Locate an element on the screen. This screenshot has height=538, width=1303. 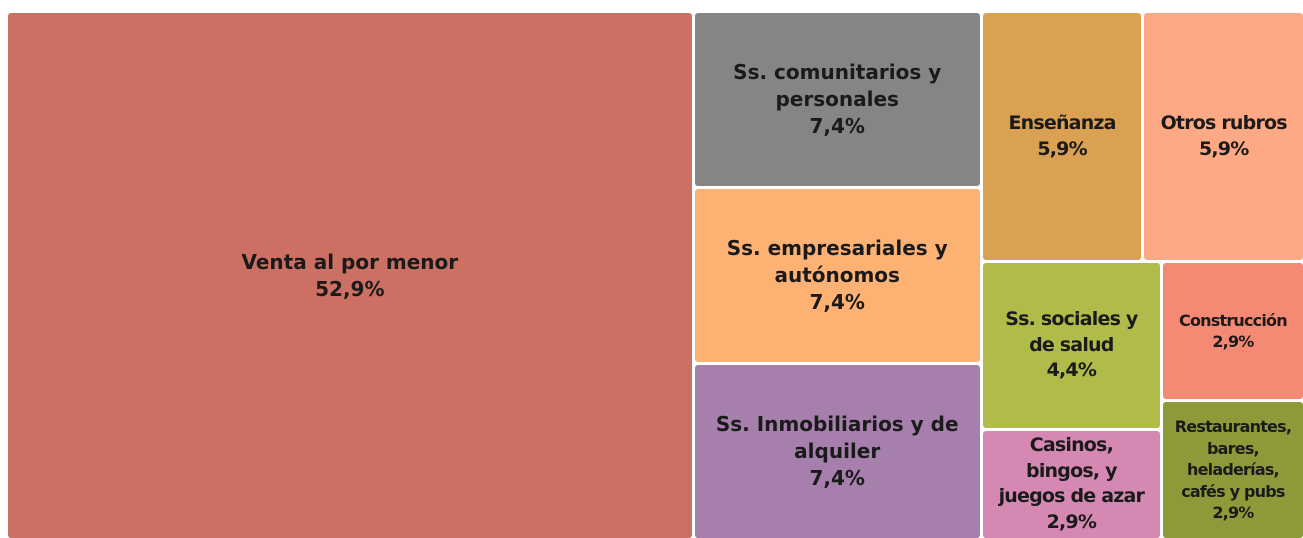
tile-label: Otros rubros is located at coordinates (1224, 122).